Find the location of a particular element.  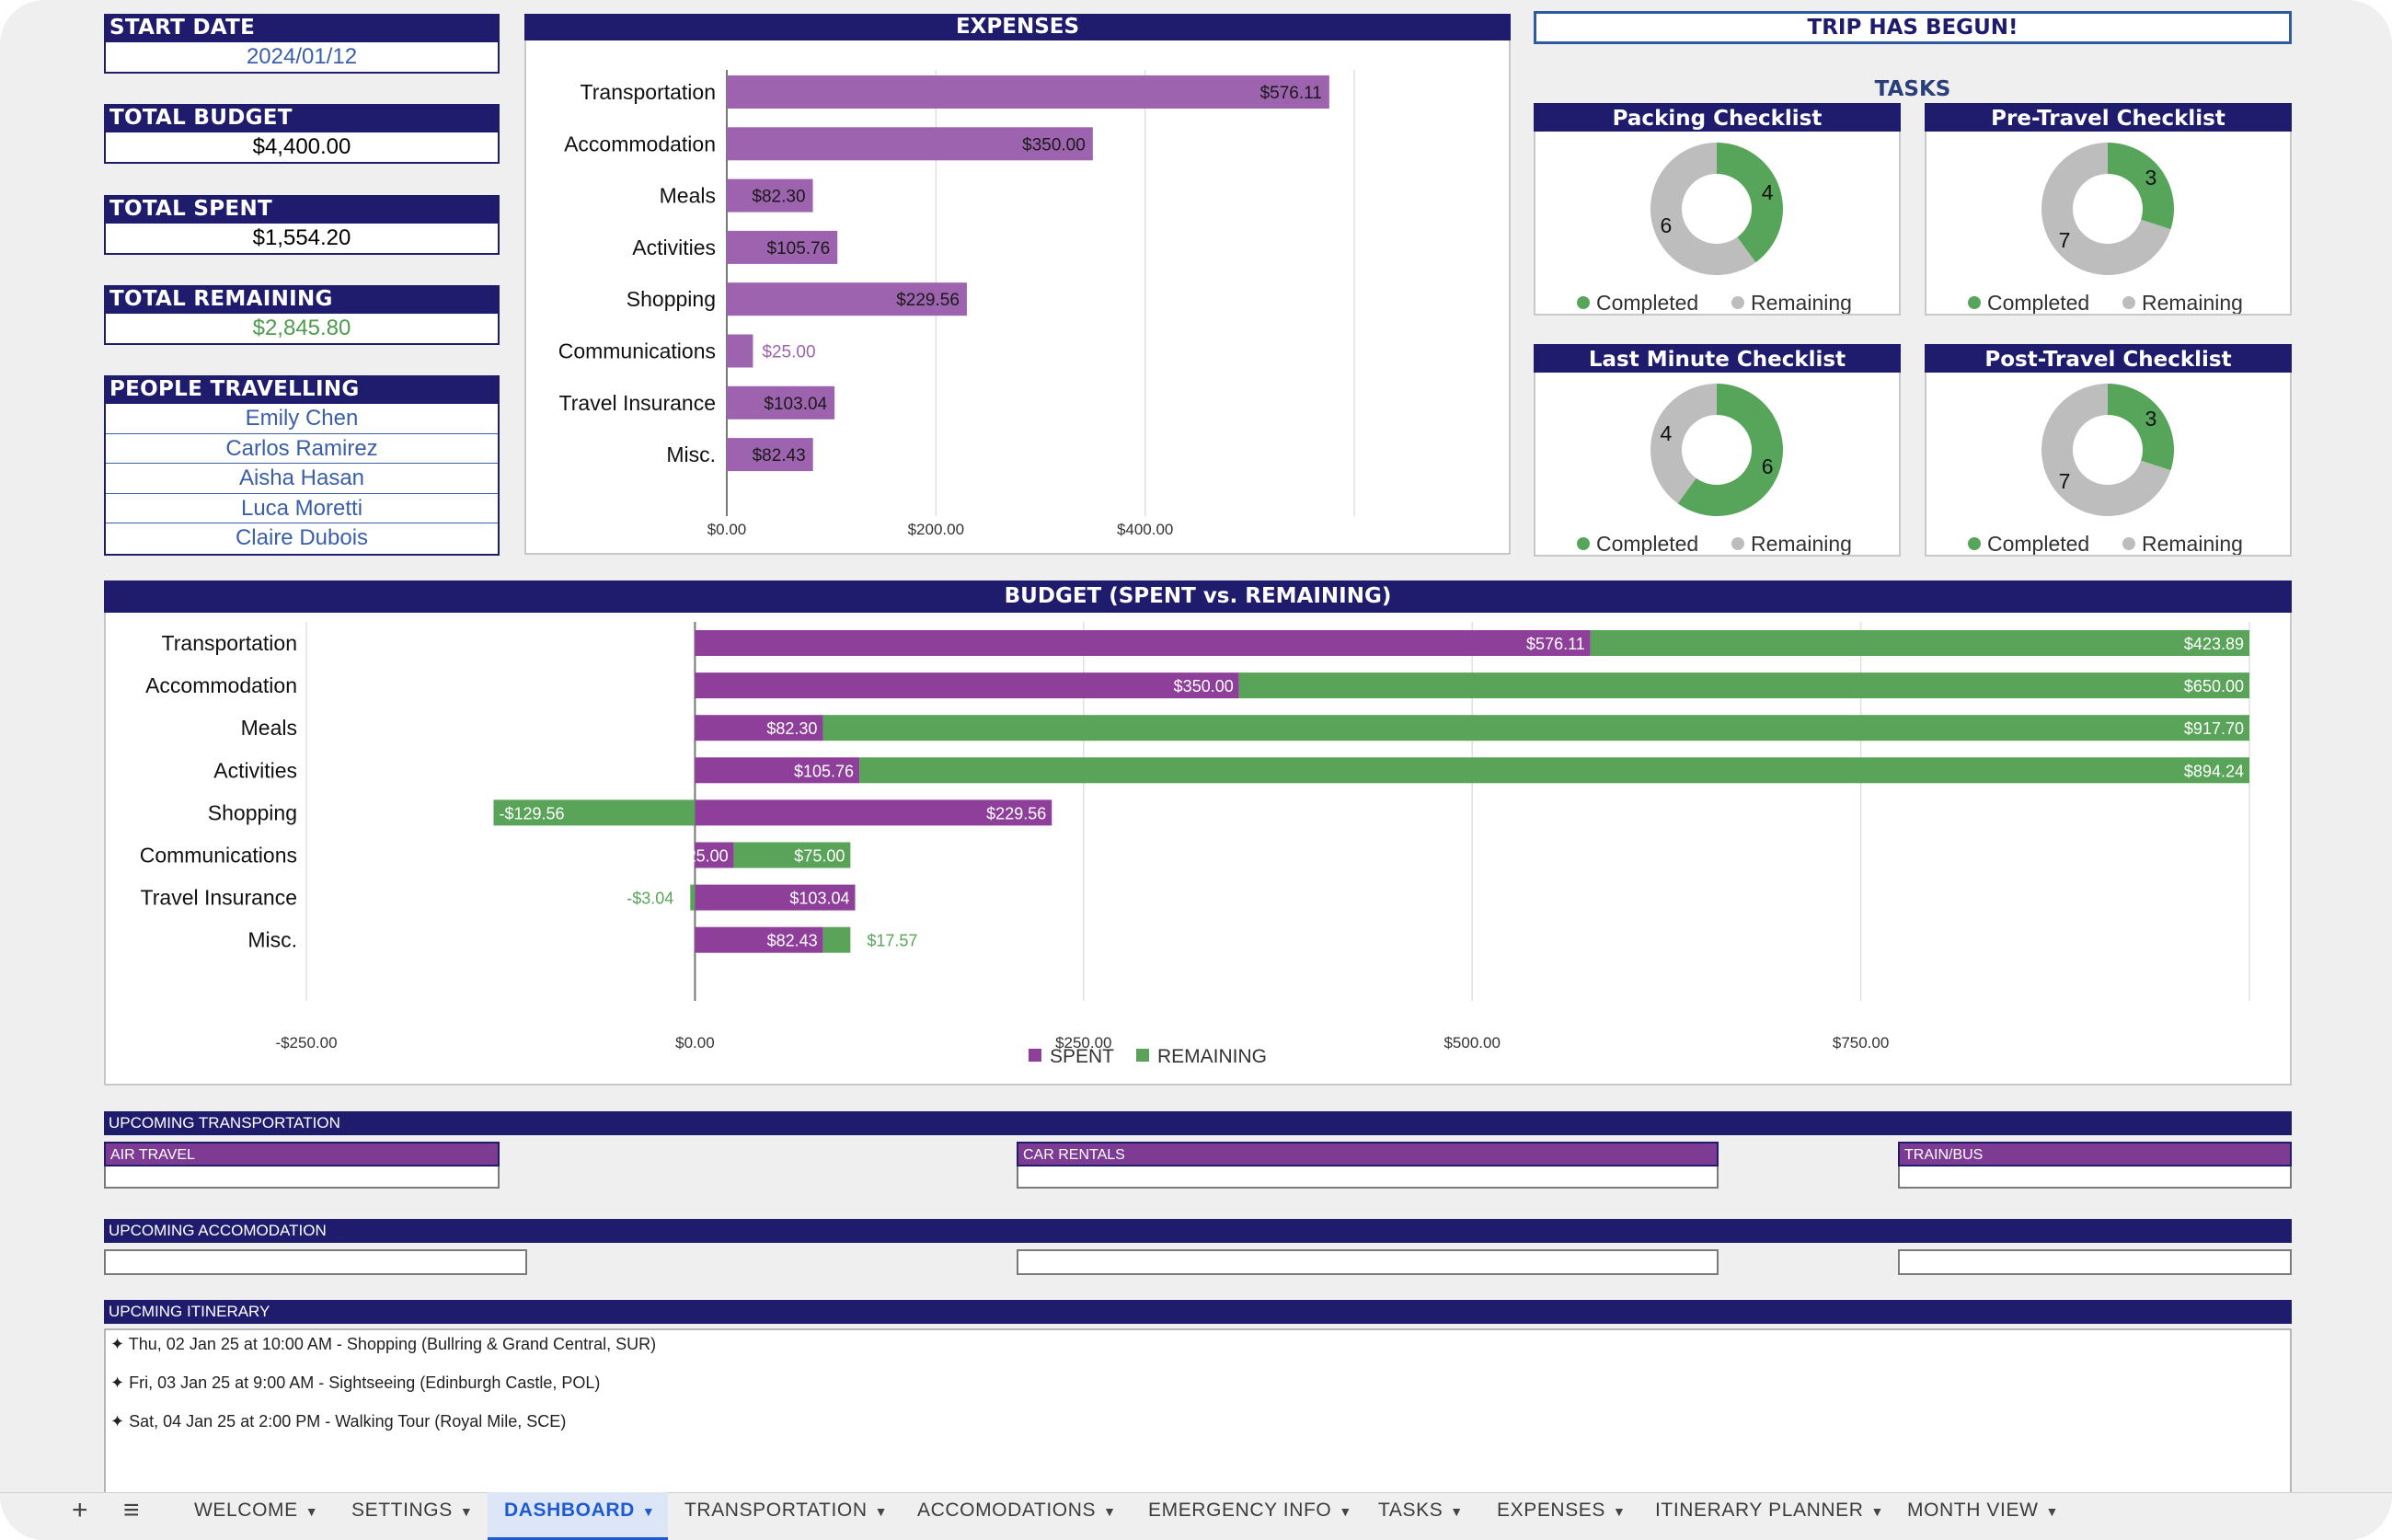

sheet-tab: ITINERARY PLANNER ▼ is located at coordinates (1769, 1511).